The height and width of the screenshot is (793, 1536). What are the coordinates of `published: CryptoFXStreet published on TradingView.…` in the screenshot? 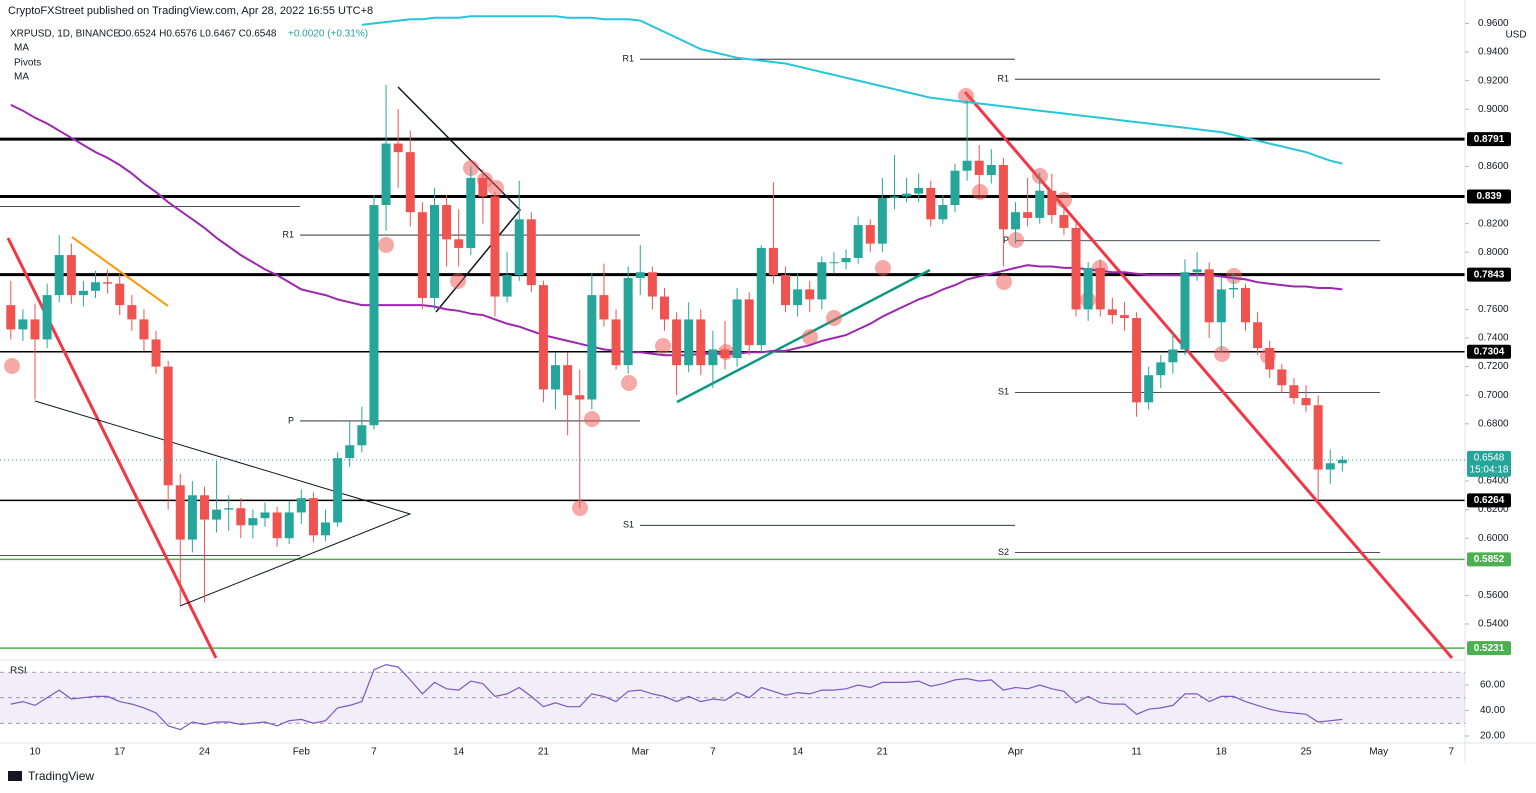 It's located at (190, 11).